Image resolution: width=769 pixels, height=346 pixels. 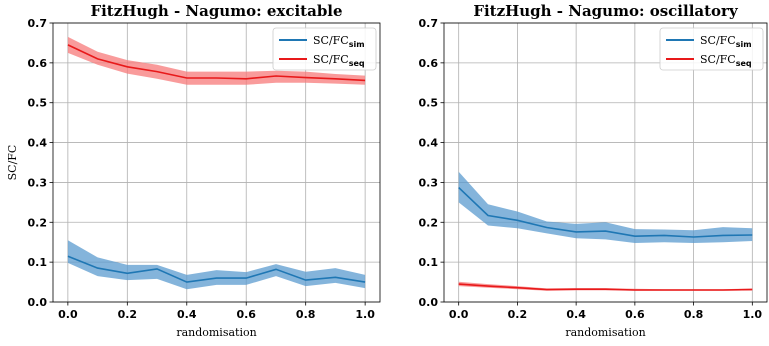 I want to click on chart-title: FitzHugh - Nagumo: oscillatory, so click(x=606, y=11).